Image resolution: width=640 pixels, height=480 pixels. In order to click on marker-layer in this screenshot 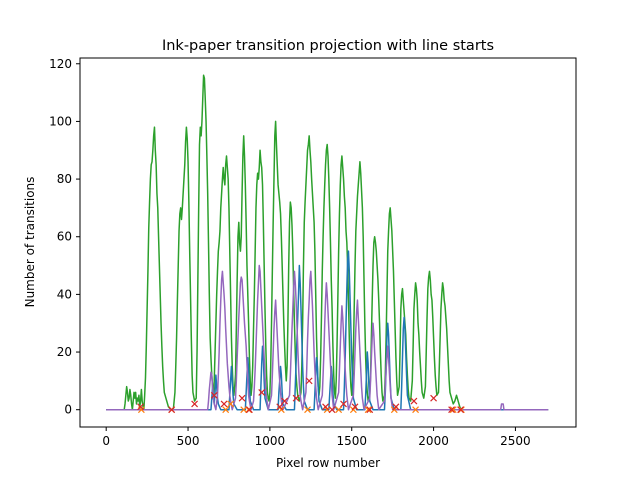, I will do `click(301, 395)`.